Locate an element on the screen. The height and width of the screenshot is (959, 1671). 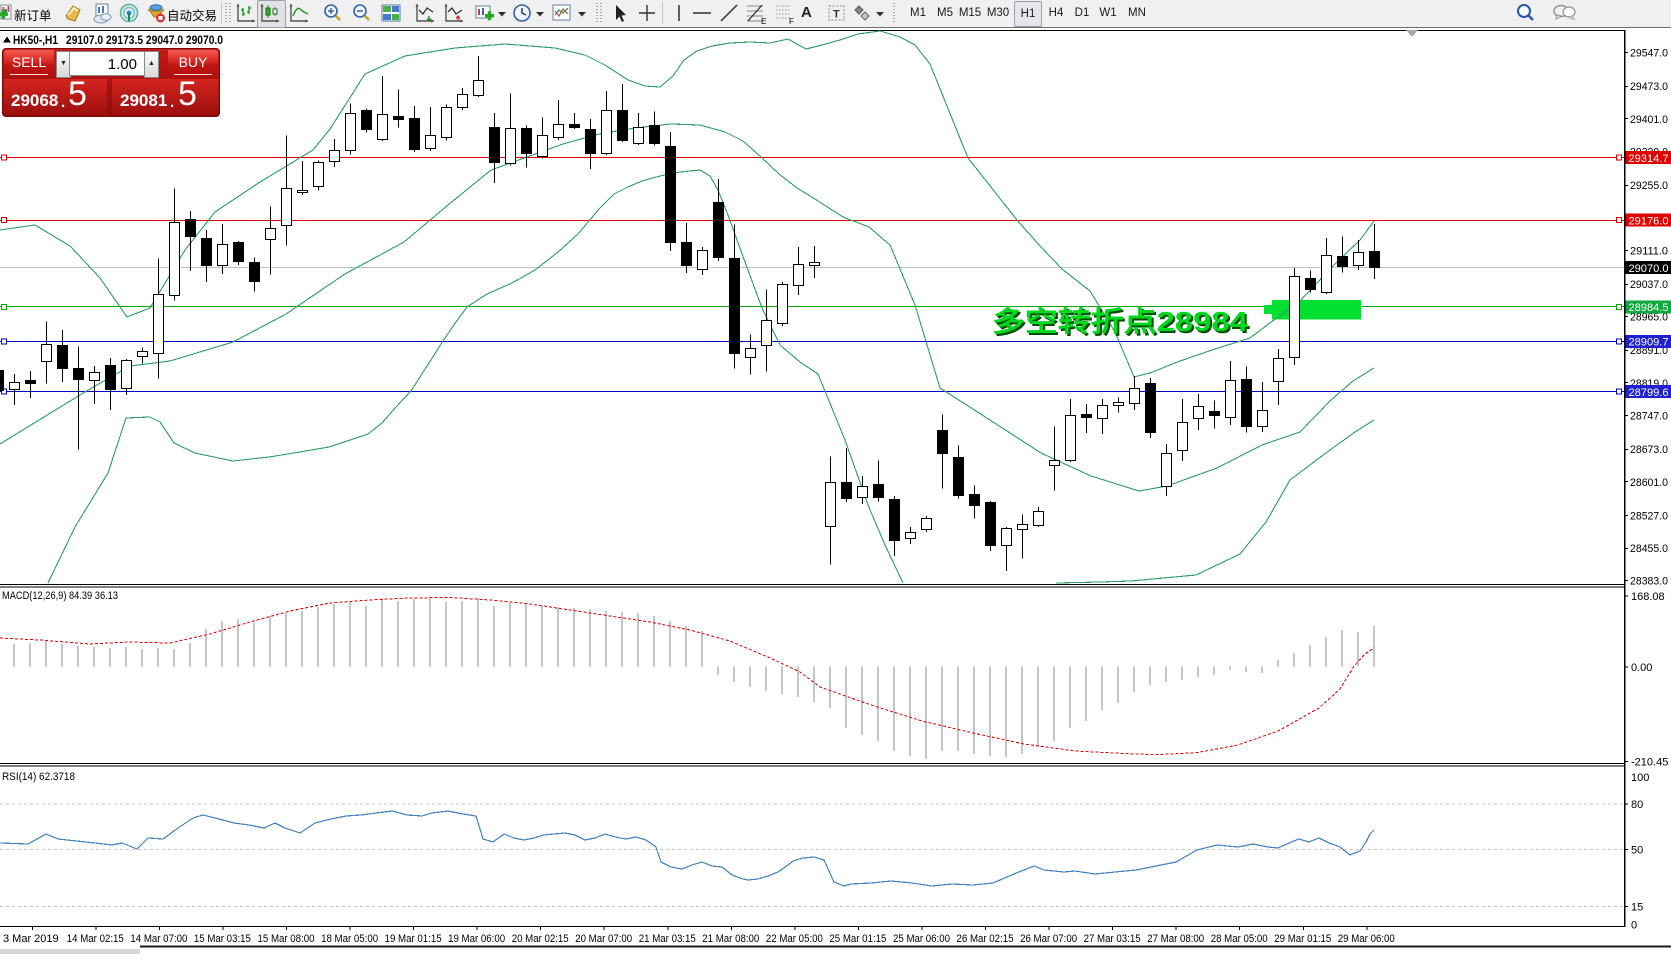
svg-text: 28747.0 is located at coordinates (1649, 417).